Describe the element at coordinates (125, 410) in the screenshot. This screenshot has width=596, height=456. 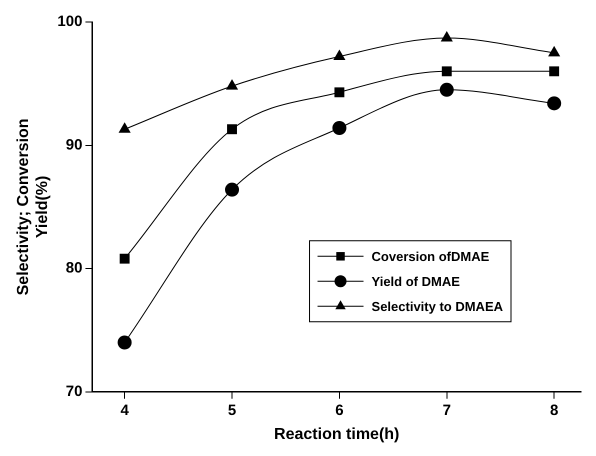
I see `x-tick-label: 4` at that location.